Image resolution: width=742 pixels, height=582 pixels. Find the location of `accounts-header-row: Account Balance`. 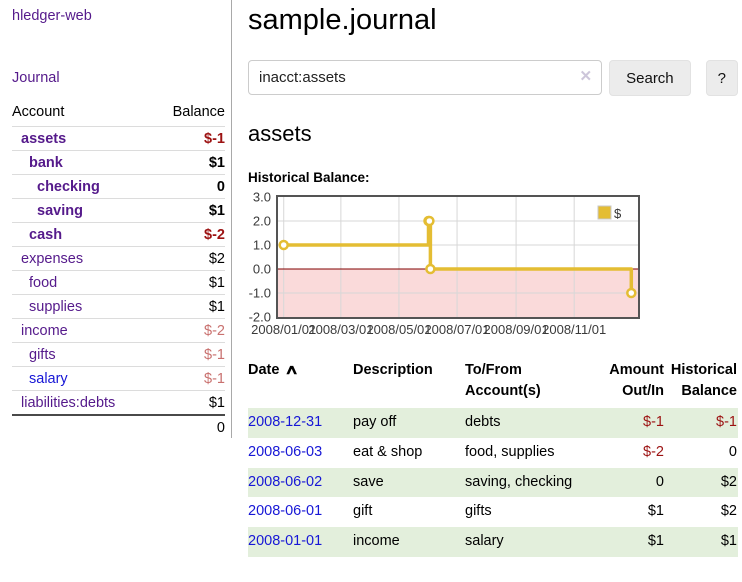

accounts-header-row: Account Balance is located at coordinates (118, 114).